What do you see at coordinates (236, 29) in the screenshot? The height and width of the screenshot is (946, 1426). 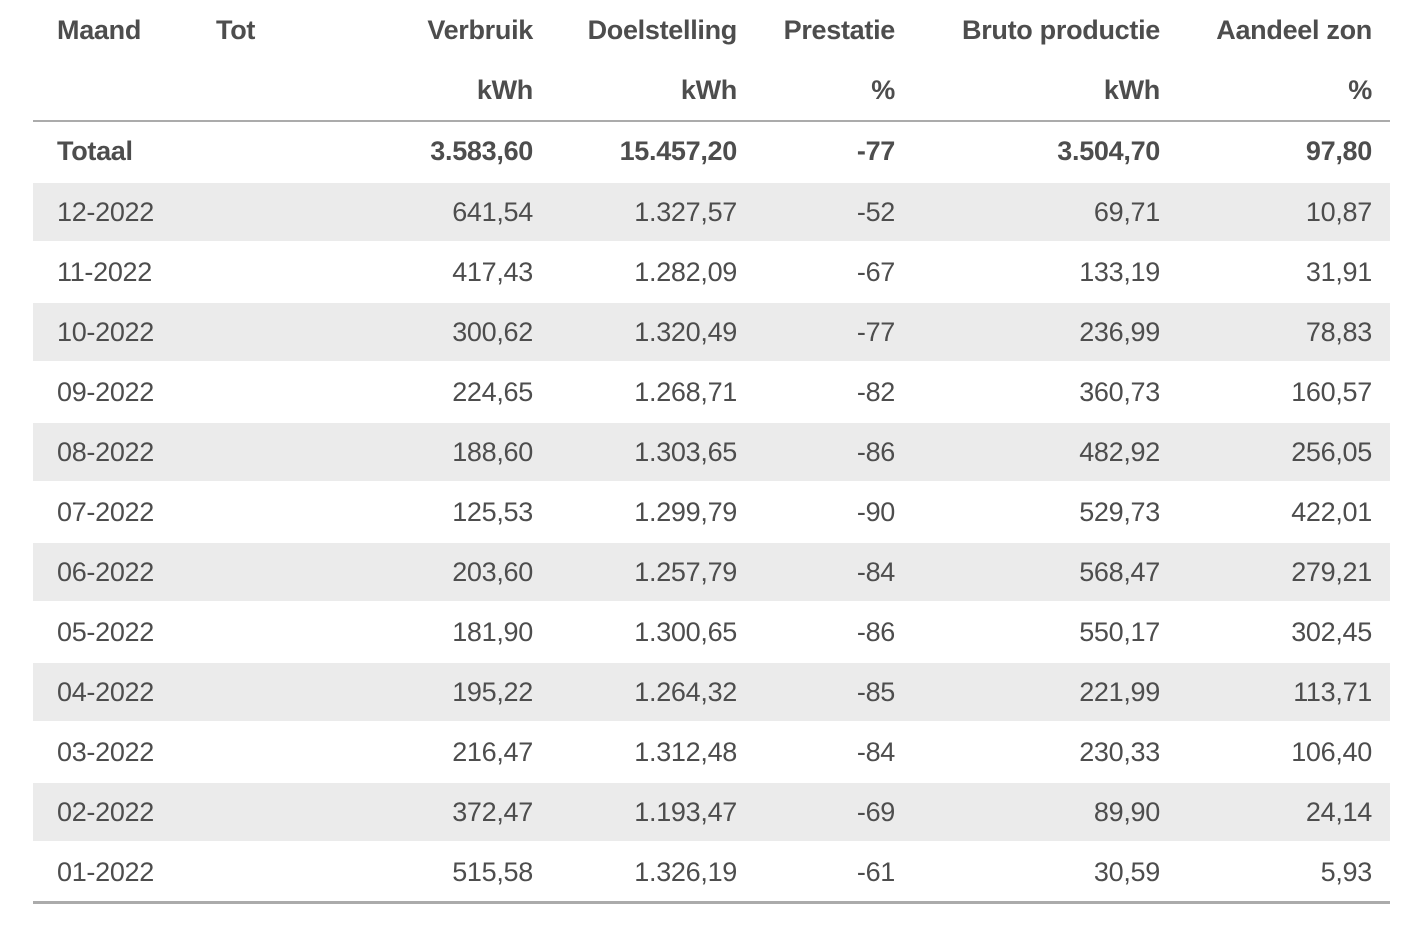 I see `column-header-tot: Tot` at bounding box center [236, 29].